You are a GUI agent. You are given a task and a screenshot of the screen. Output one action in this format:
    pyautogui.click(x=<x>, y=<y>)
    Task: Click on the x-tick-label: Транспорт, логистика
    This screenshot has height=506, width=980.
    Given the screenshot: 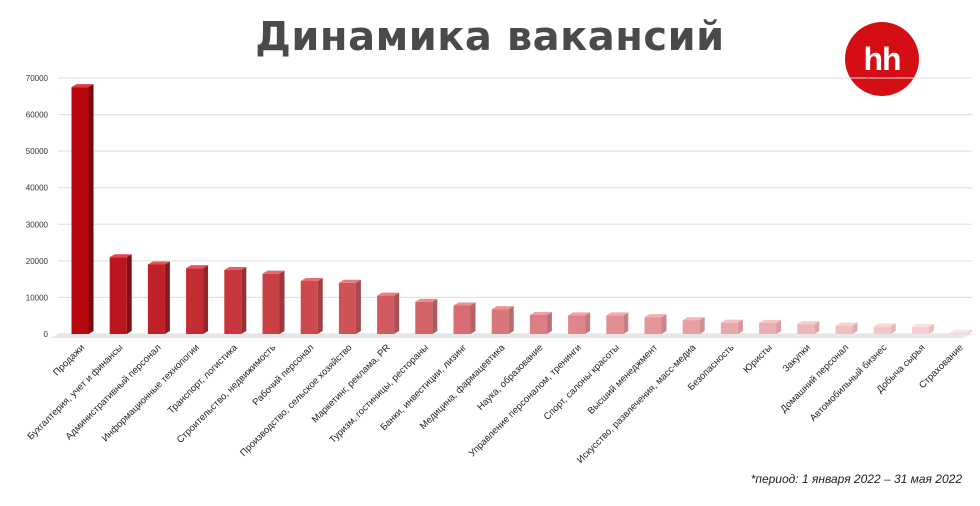 What is the action you would take?
    pyautogui.click(x=203, y=379)
    